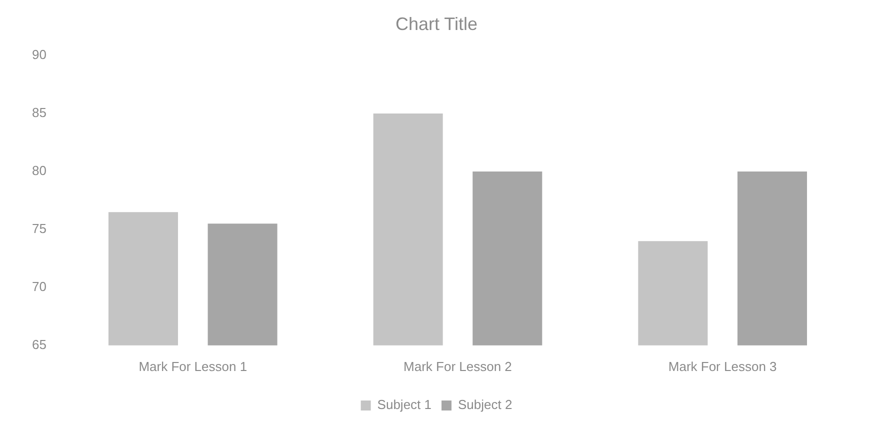  I want to click on x-tick-label: Mark For Lesson 1, so click(193, 366).